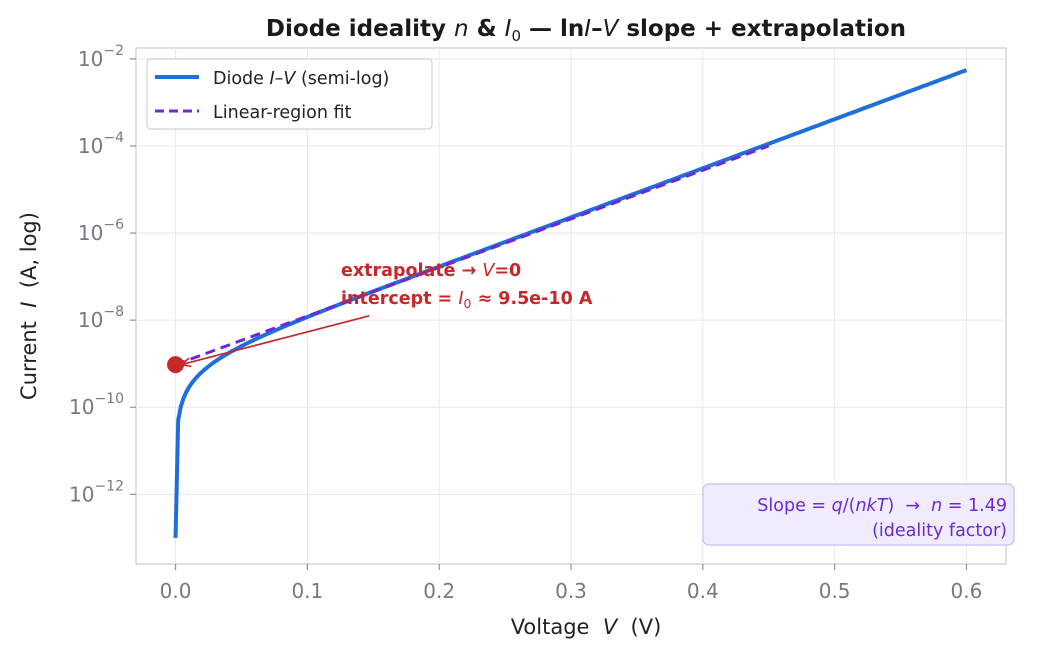 This screenshot has width=1050, height=655. I want to click on y-tick-label: 10⁻⁴, so click(101, 144).